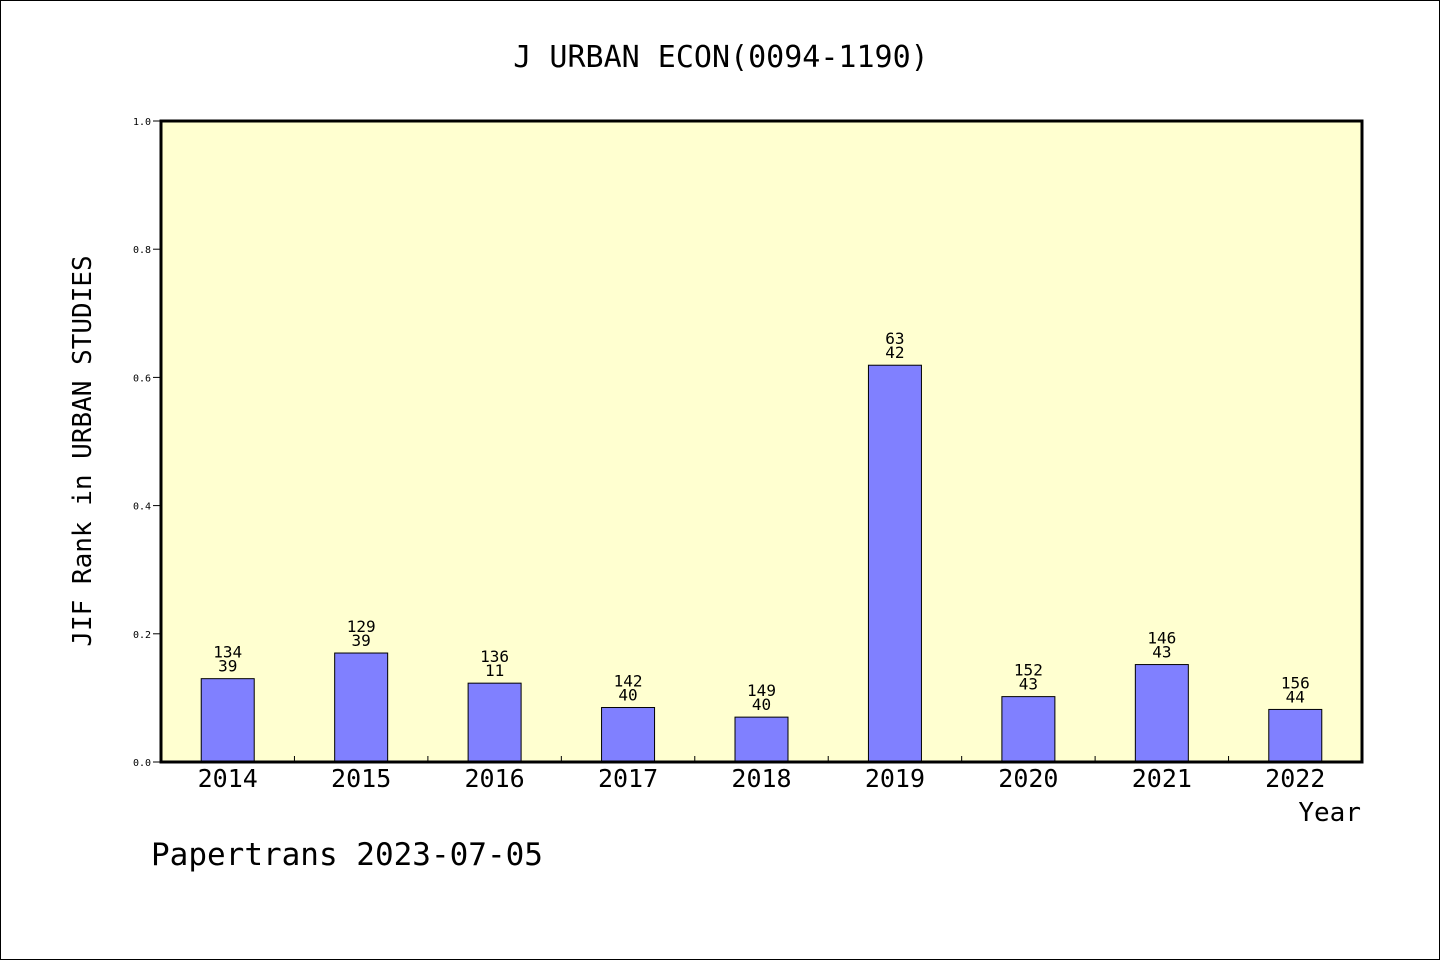 Image resolution: width=1440 pixels, height=963 pixels. What do you see at coordinates (1295, 778) in the screenshot?
I see `x-tick-label-2022: 2022` at bounding box center [1295, 778].